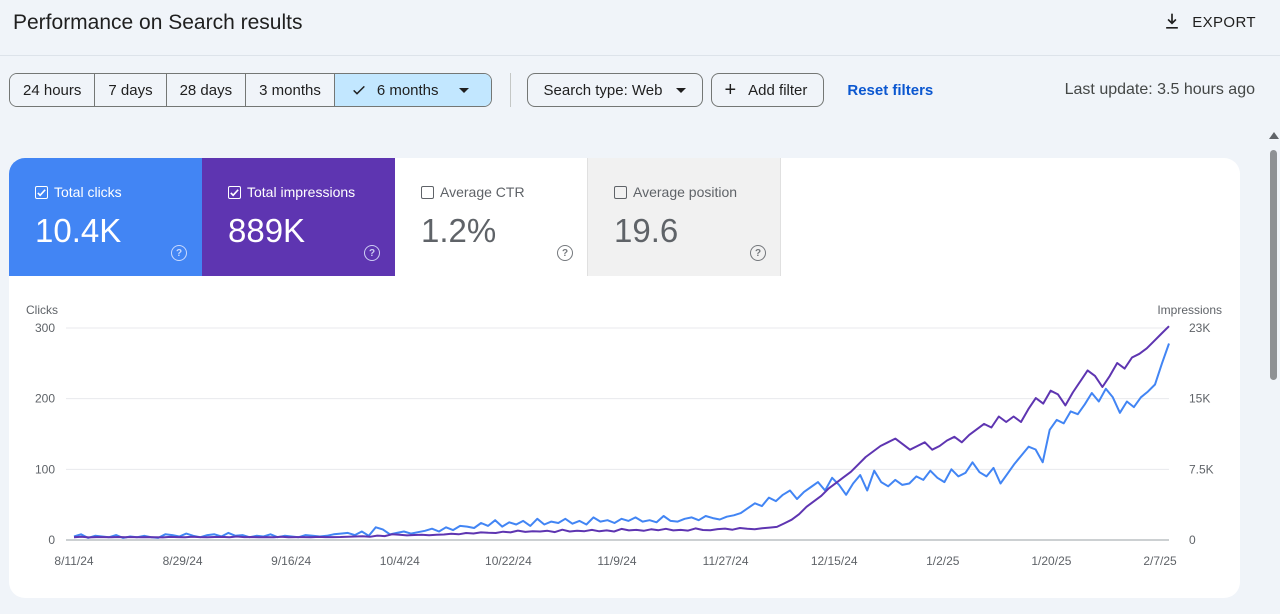 The image size is (1280, 614). I want to click on metric-average-ctr: Average CTR 1.2% ?, so click(491, 217).